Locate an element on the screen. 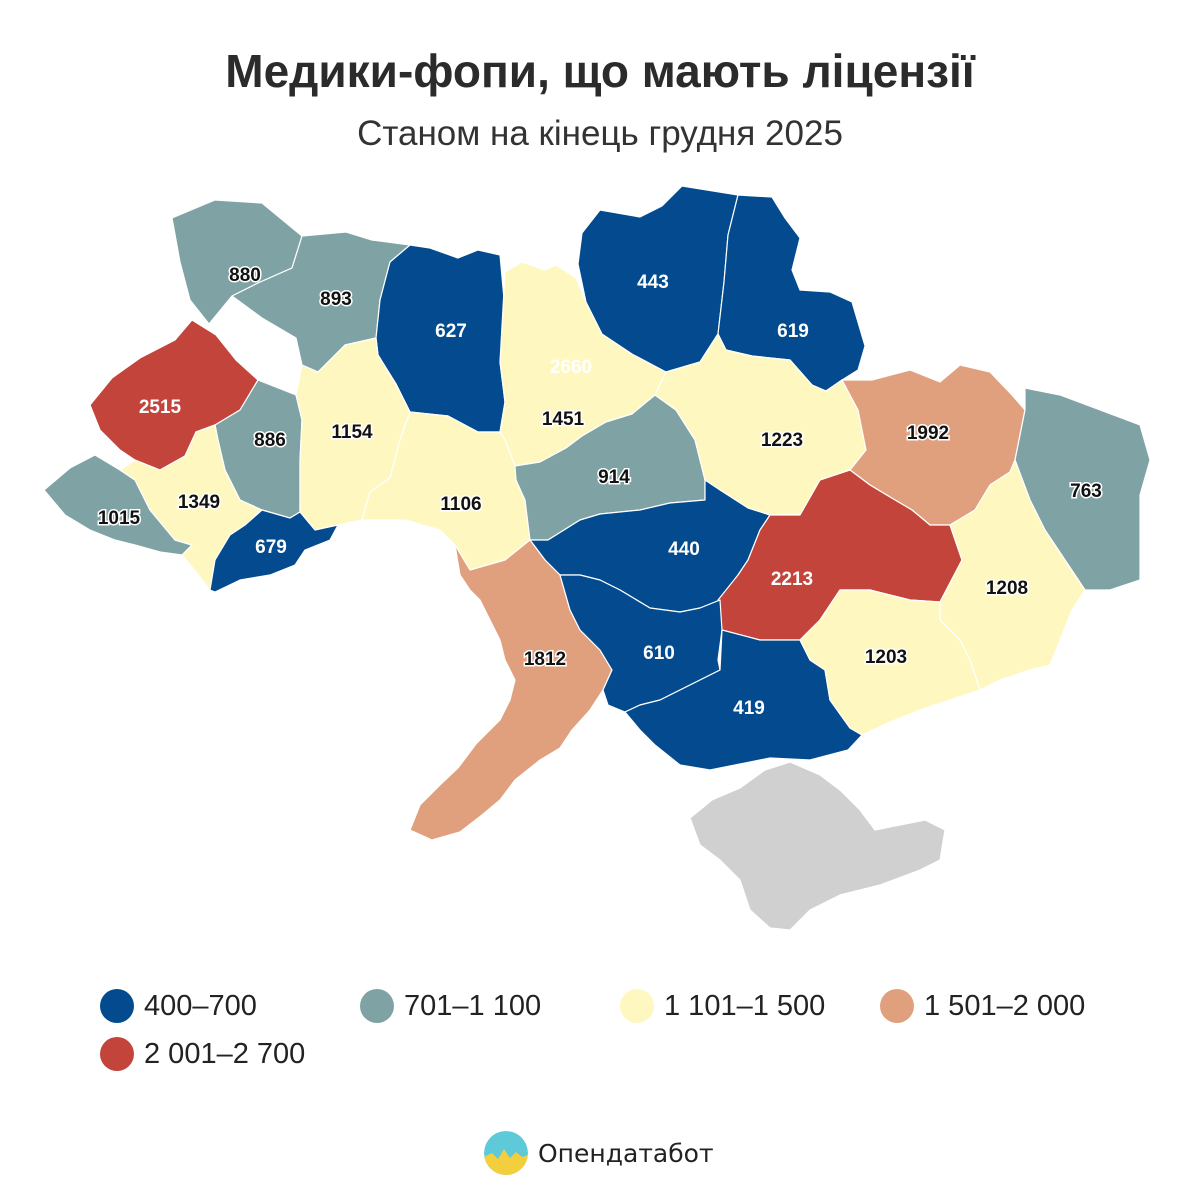  region-chernivtsi is located at coordinates (274, 551).